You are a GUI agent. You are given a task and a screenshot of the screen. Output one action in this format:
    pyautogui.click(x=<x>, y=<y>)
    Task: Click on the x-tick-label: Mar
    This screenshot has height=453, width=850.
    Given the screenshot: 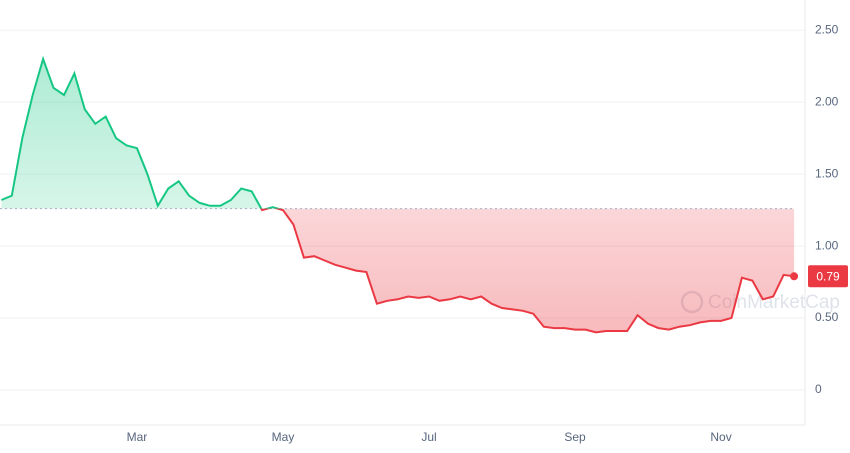 What is the action you would take?
    pyautogui.click(x=137, y=437)
    